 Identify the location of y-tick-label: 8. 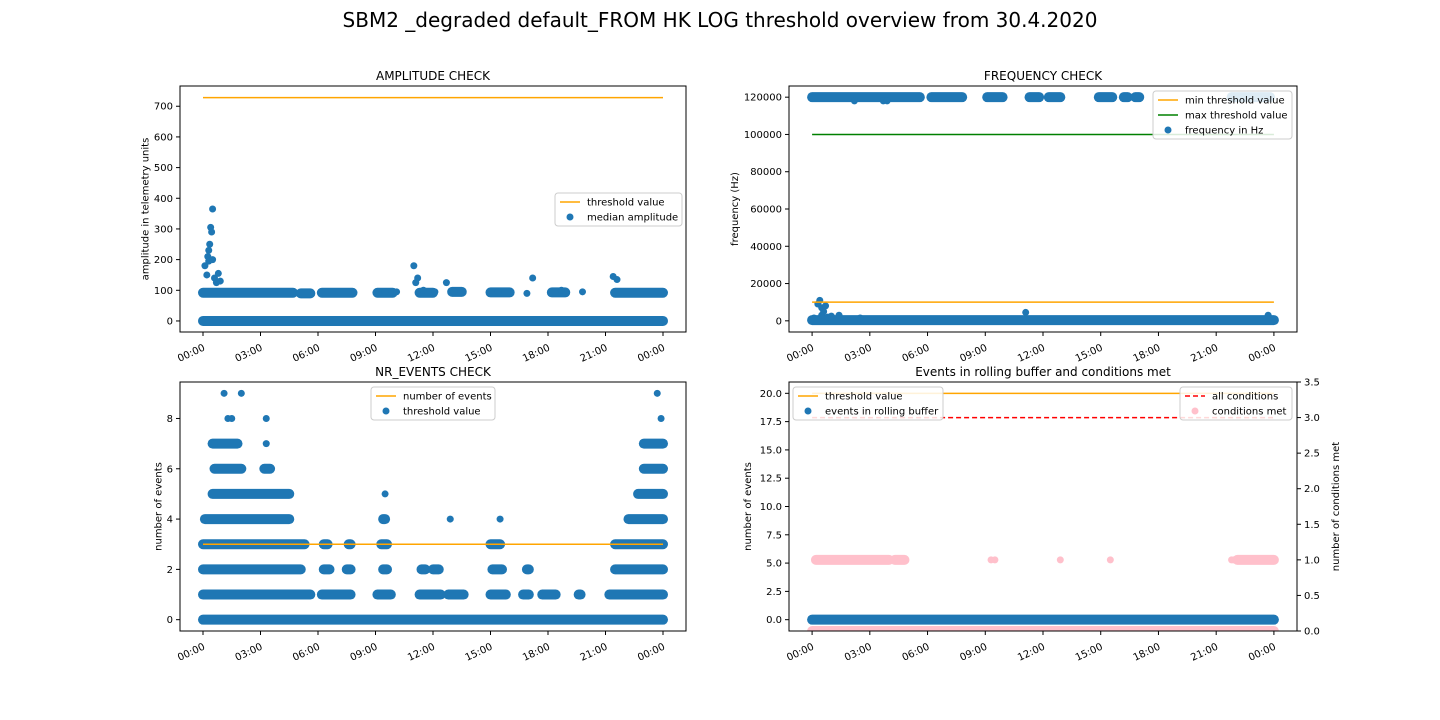
(170, 419).